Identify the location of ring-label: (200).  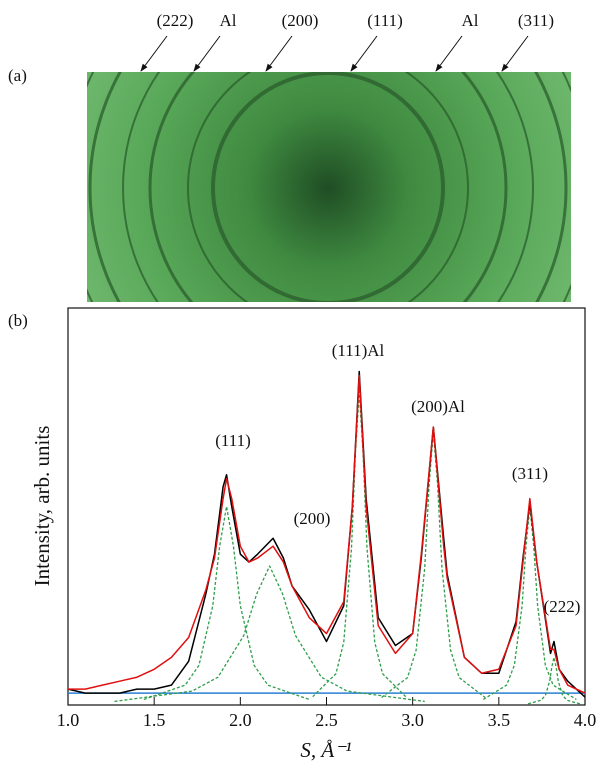
(300, 20).